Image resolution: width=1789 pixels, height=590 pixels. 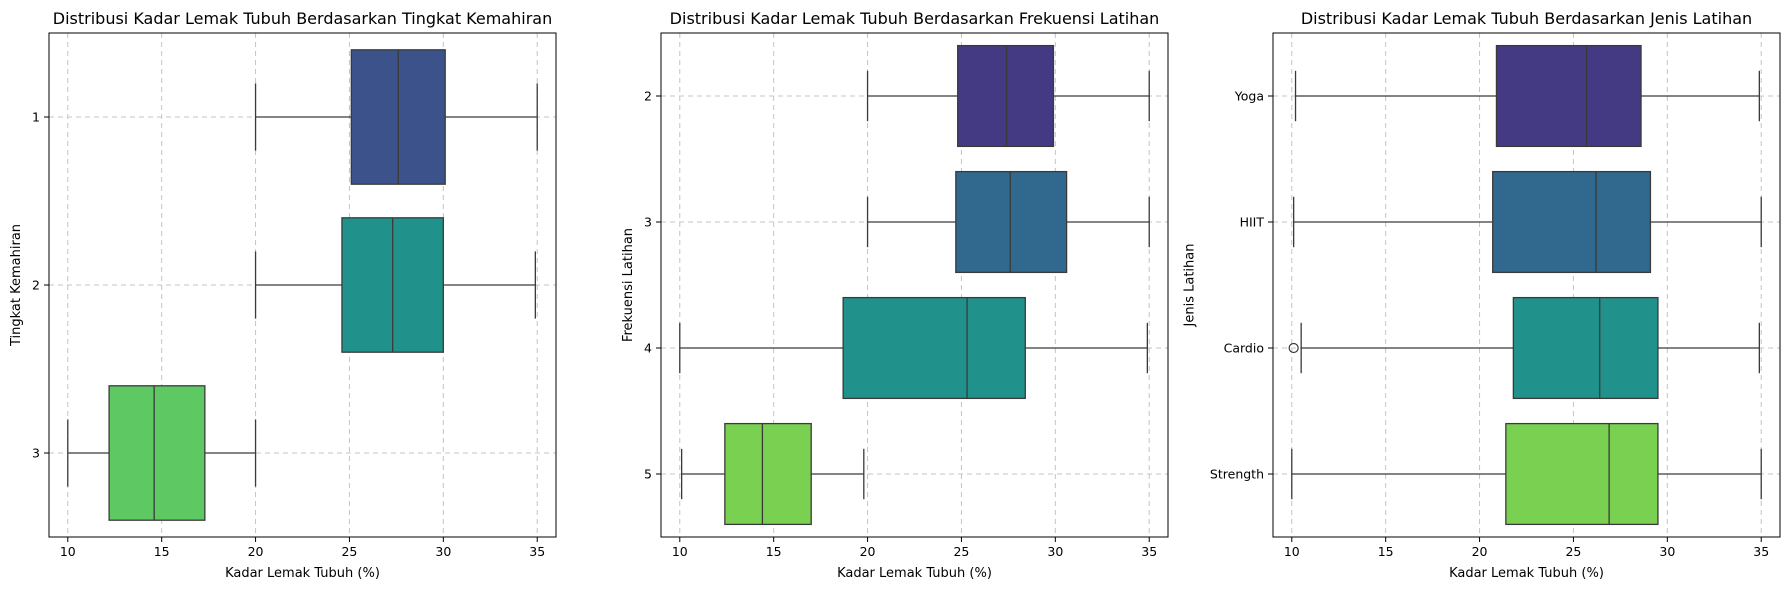 What do you see at coordinates (1293, 348) in the screenshot?
I see `outlier-point` at bounding box center [1293, 348].